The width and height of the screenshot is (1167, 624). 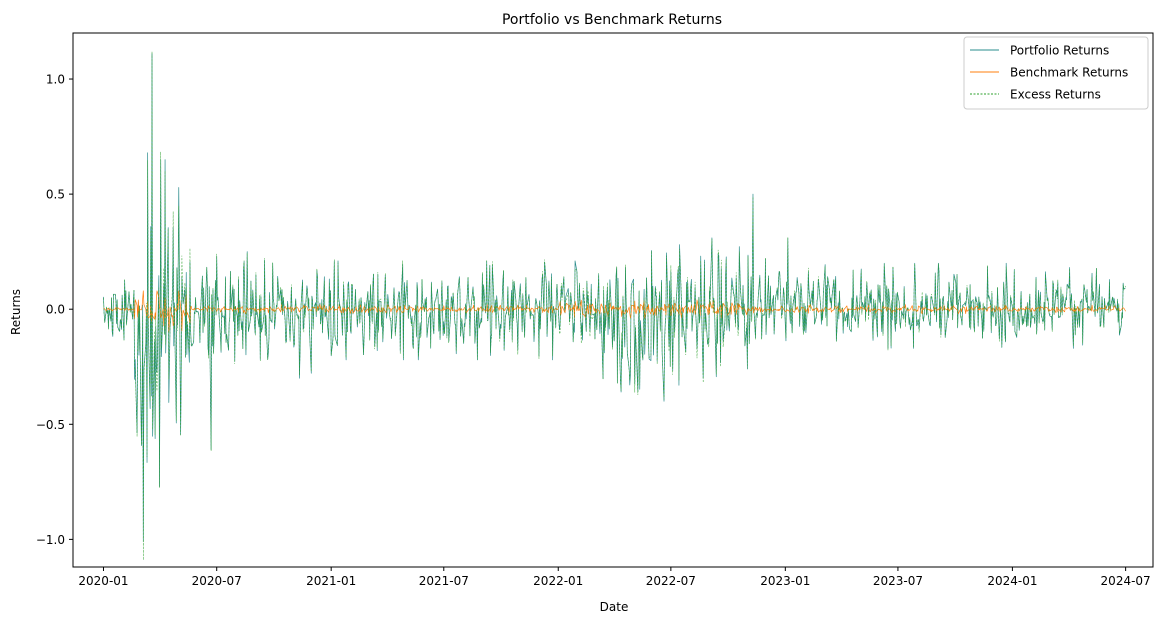 What do you see at coordinates (1012, 581) in the screenshot?
I see `x-tick-label: 2024-01` at bounding box center [1012, 581].